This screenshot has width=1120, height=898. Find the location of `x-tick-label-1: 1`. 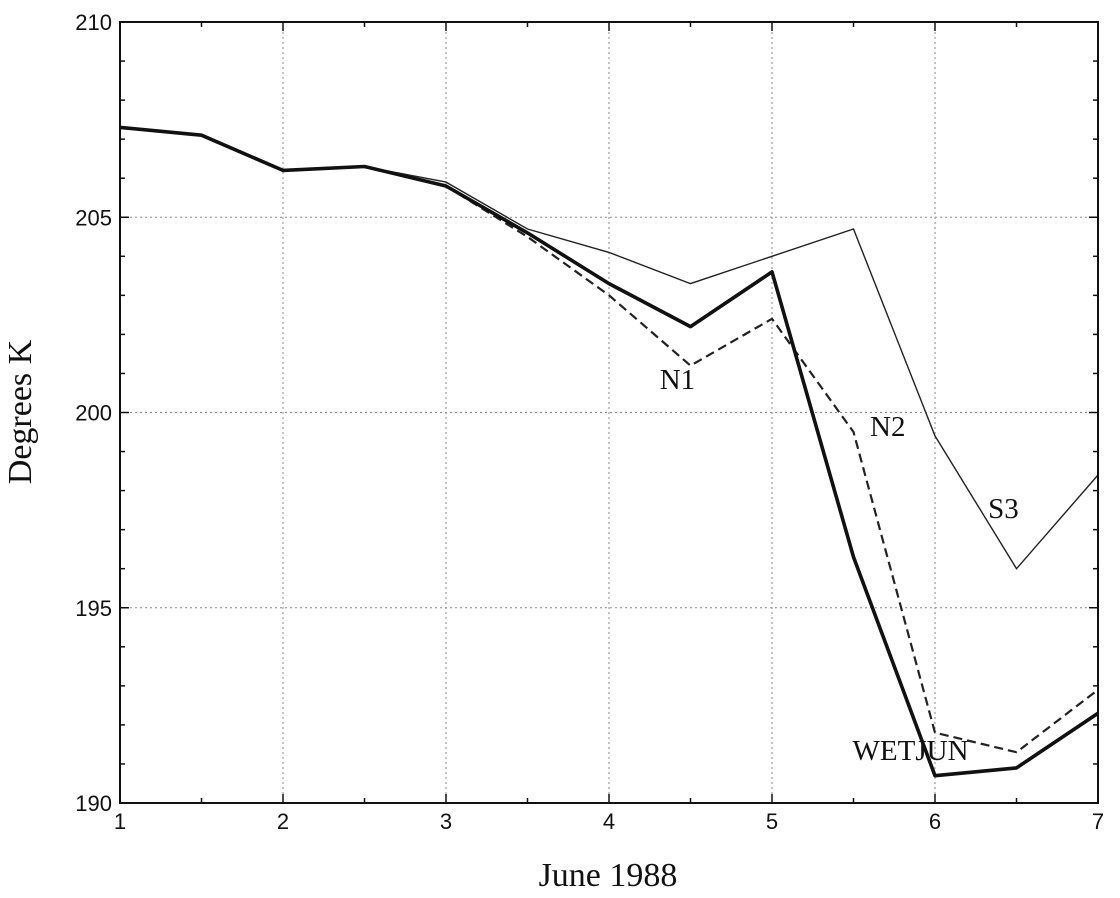

x-tick-label-1: 1 is located at coordinates (120, 821).